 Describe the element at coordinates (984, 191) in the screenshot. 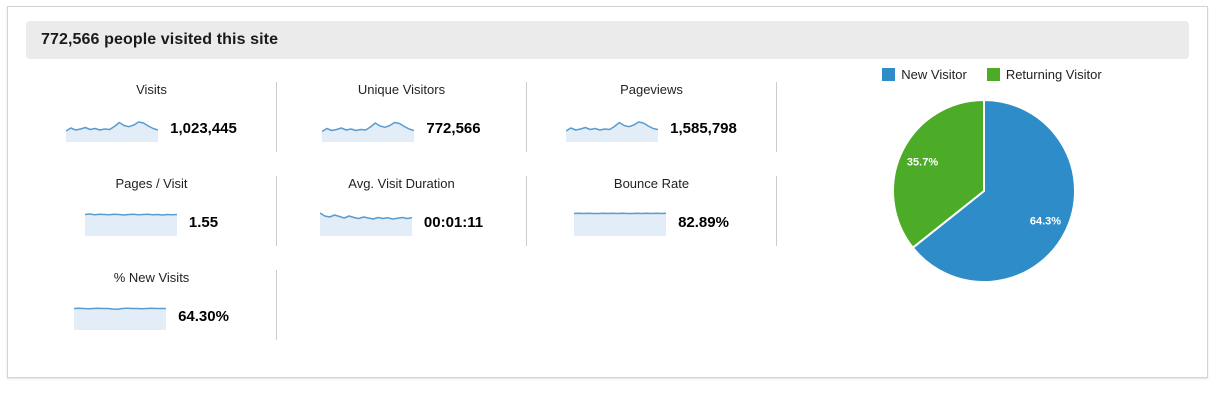

I see `visitor-type-pie-chart: 64.3% 35.7%` at that location.